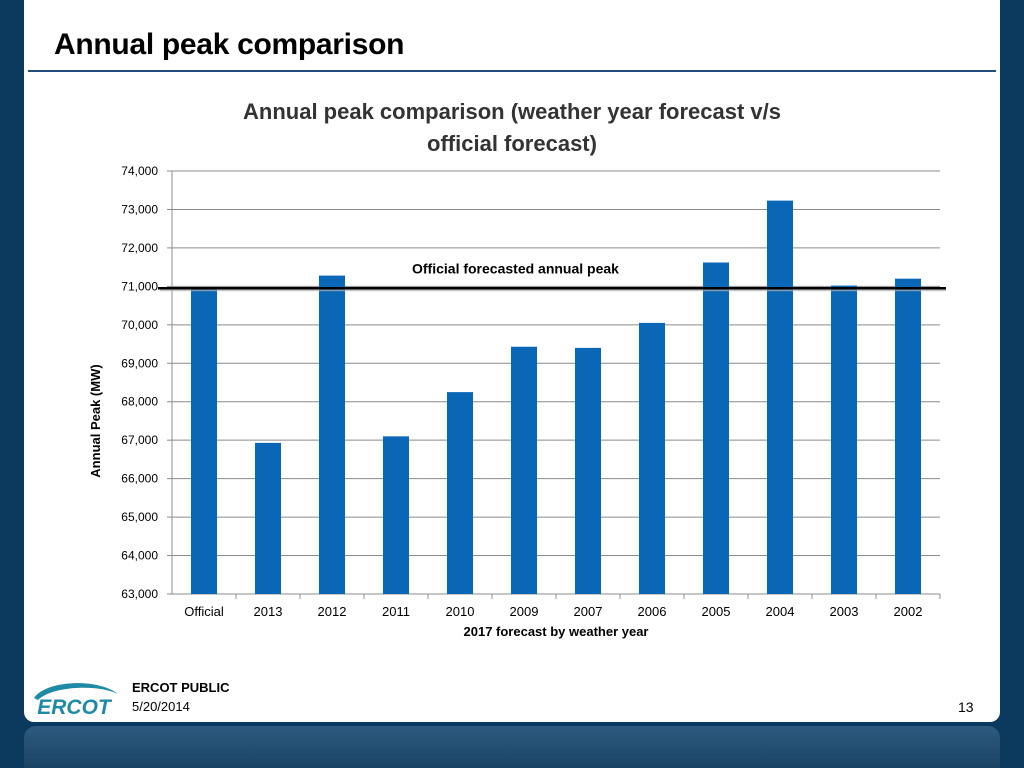 This screenshot has width=1024, height=768. What do you see at coordinates (139, 479) in the screenshot?
I see `y-tick-label: 66,000` at bounding box center [139, 479].